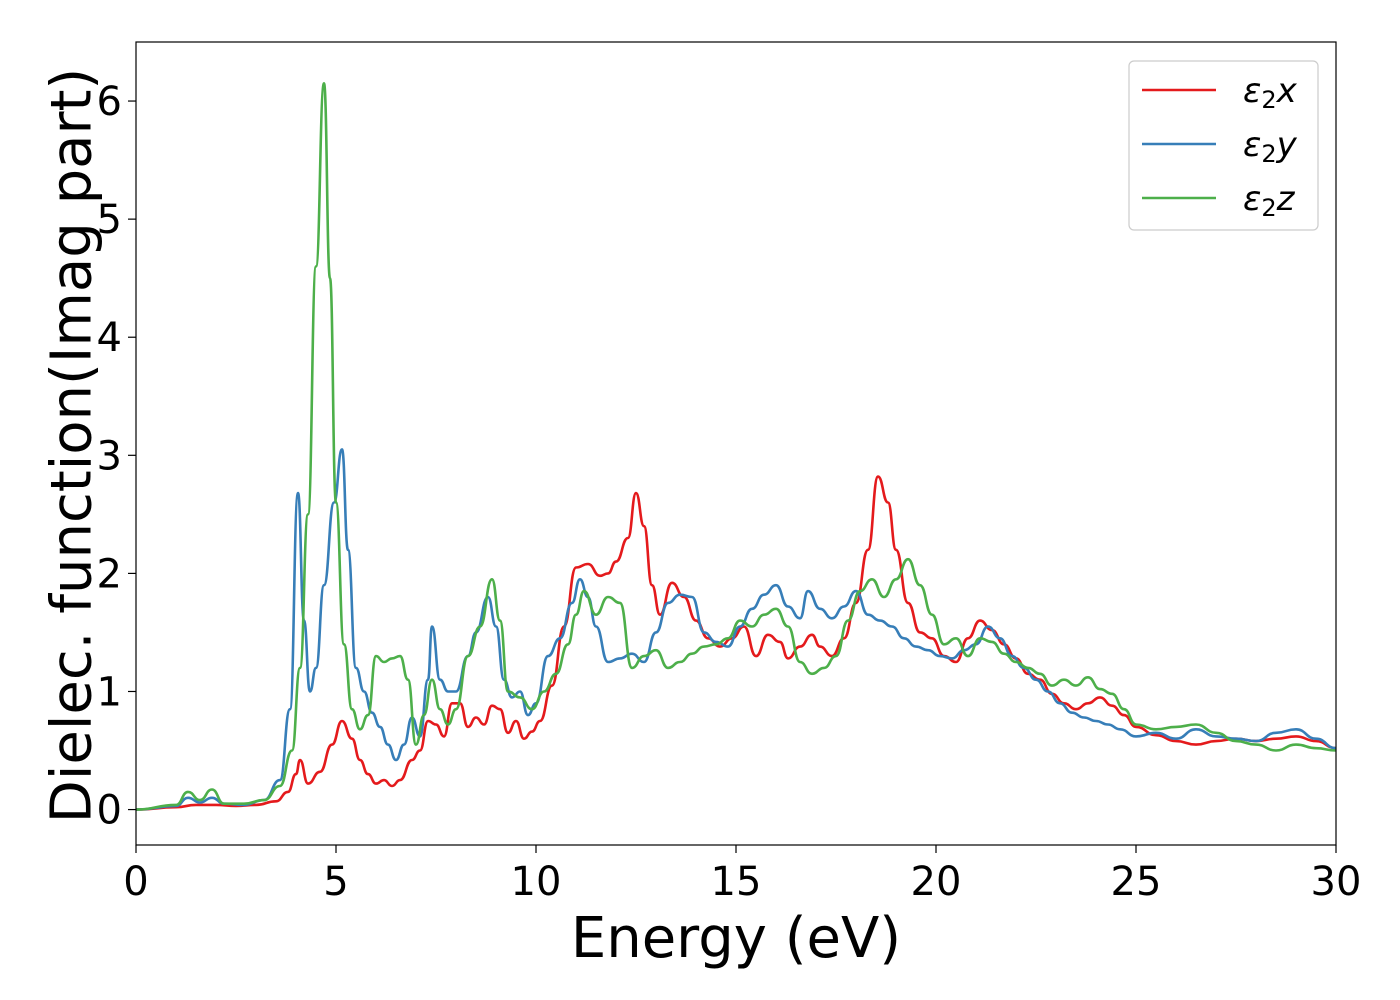 The image size is (1400, 1000). I want to click on x-axis-ticks: 0 5 10 15 20 25 30, so click(742, 875).